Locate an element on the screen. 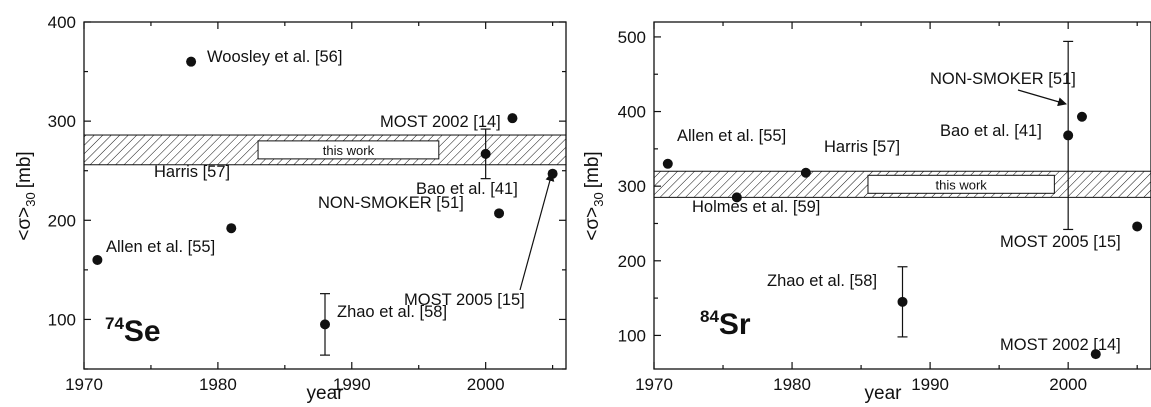  label-holmes: Holmes et al. [59] is located at coordinates (756, 207).